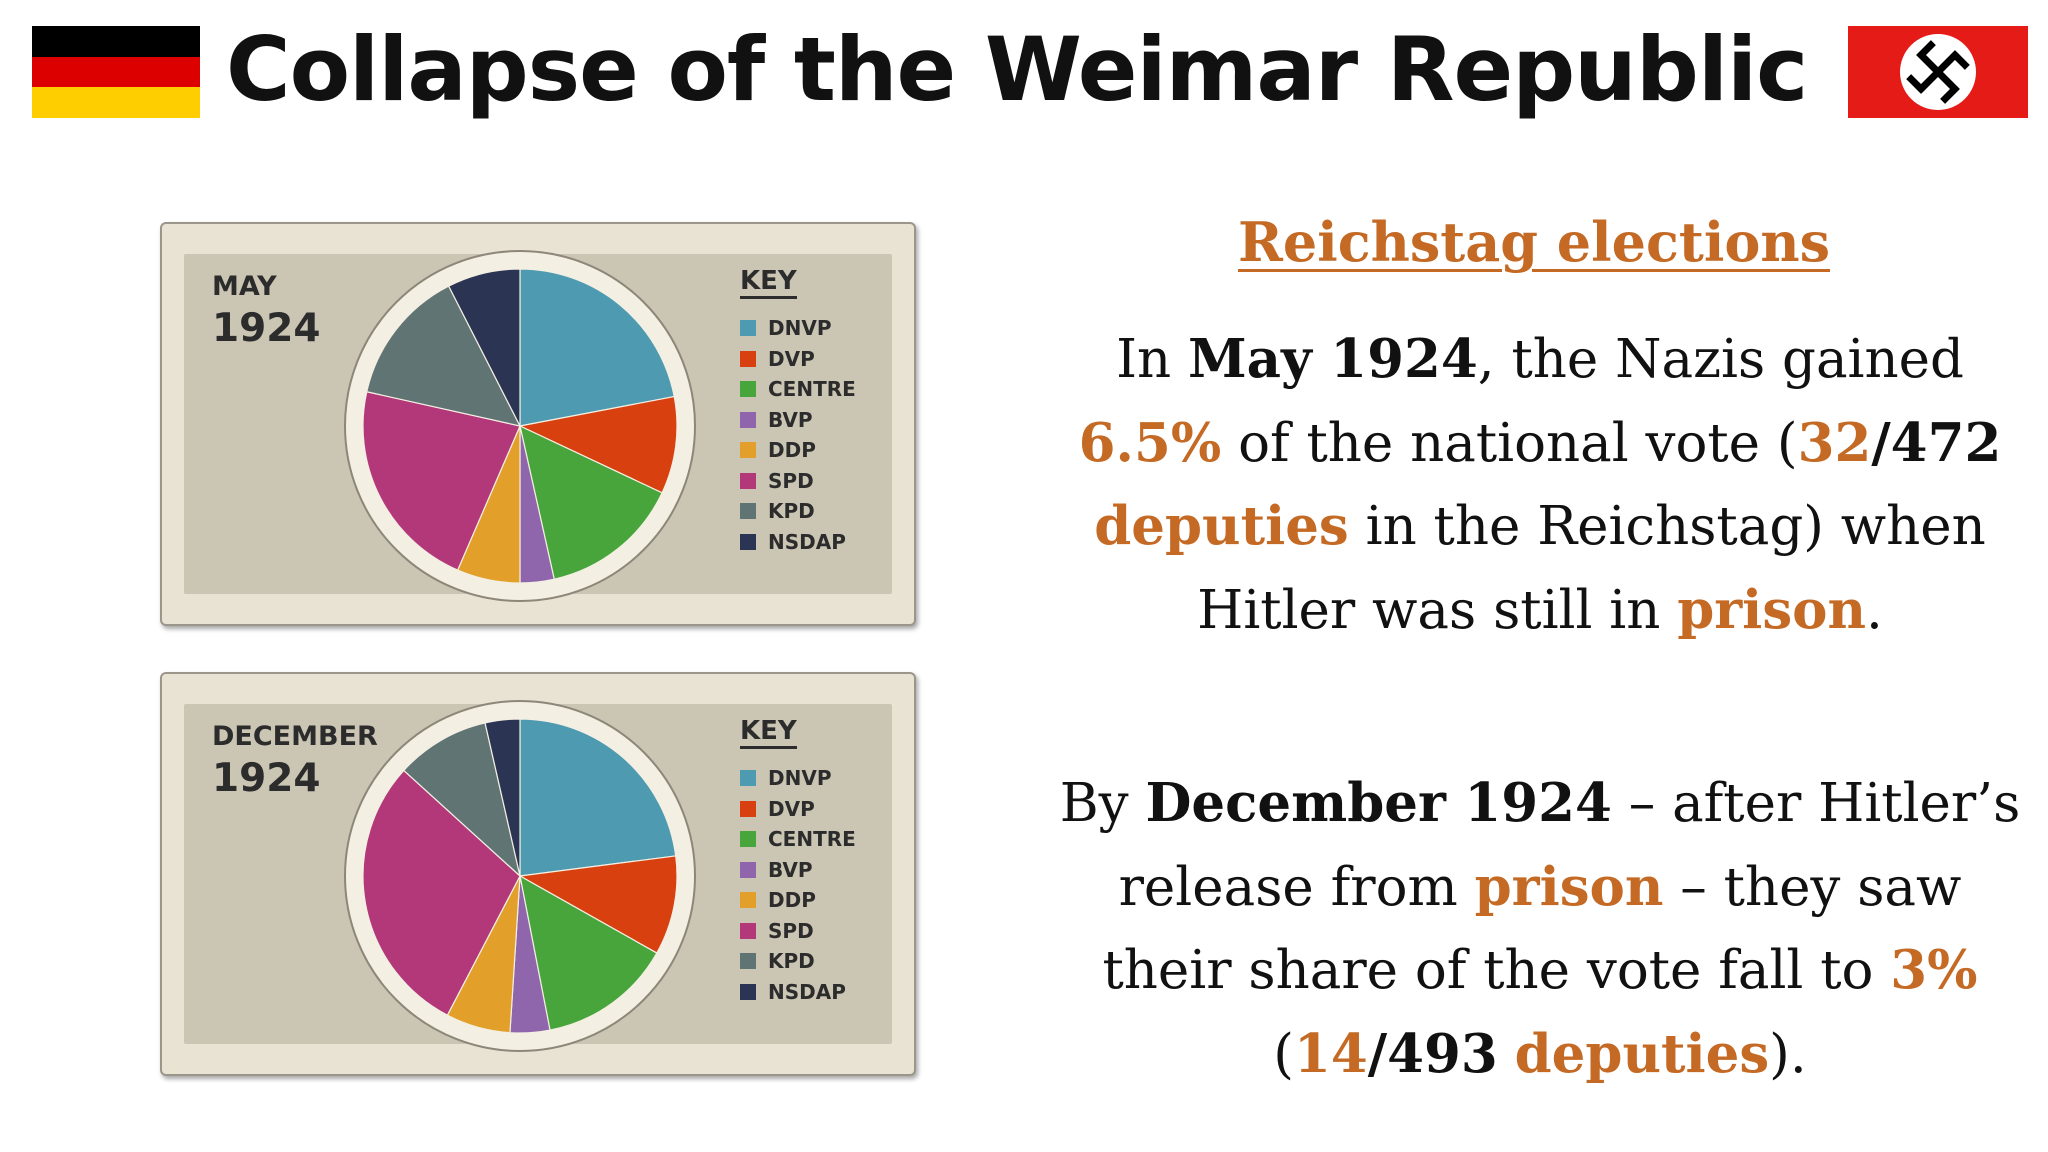 The image size is (2048, 1152). What do you see at coordinates (1934, 970) in the screenshot?
I see `text-run-highlight: 3%` at bounding box center [1934, 970].